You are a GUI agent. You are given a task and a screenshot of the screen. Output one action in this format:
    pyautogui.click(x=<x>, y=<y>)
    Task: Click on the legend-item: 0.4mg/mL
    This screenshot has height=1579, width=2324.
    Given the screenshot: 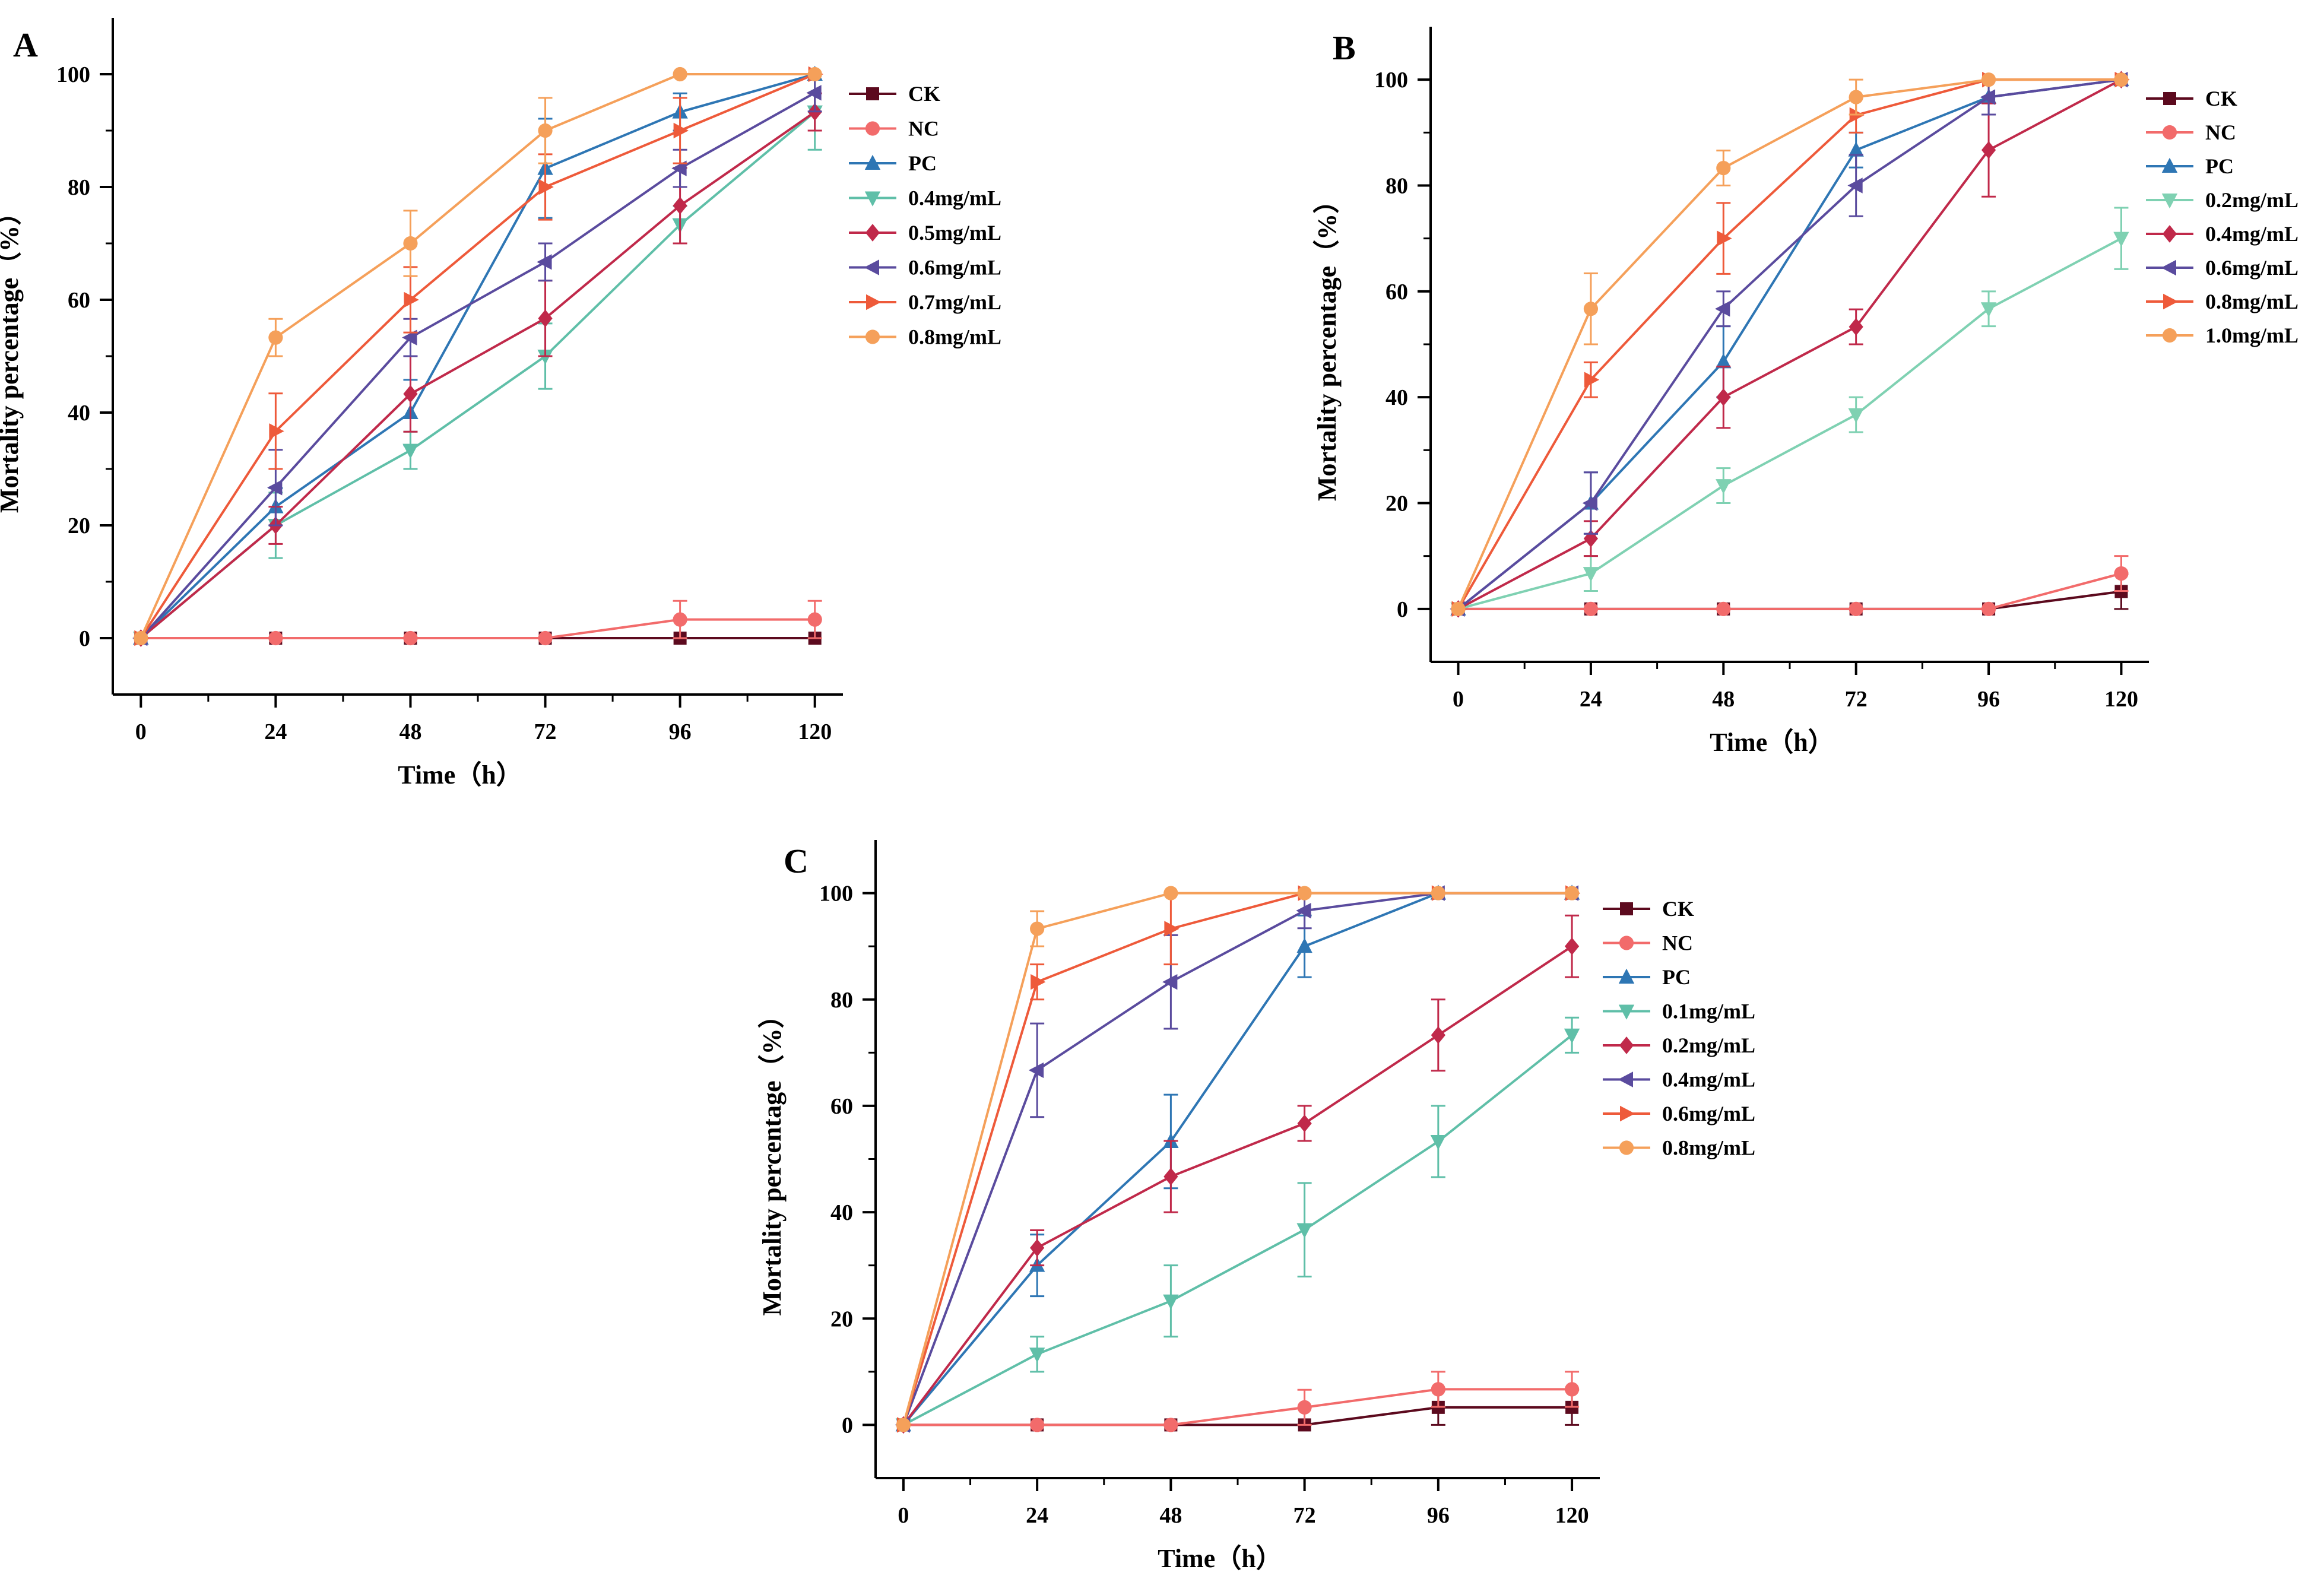 What is the action you would take?
    pyautogui.click(x=2222, y=234)
    